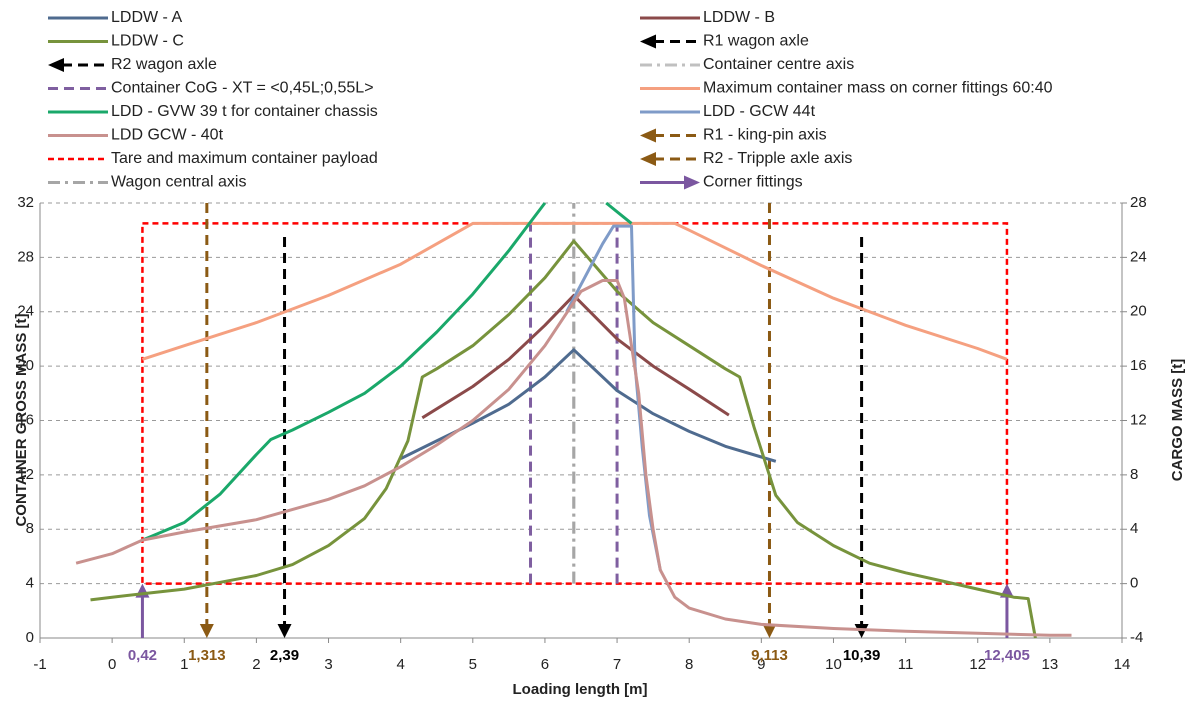  What do you see at coordinates (473, 664) in the screenshot?
I see `x-tick-label: 5` at bounding box center [473, 664].